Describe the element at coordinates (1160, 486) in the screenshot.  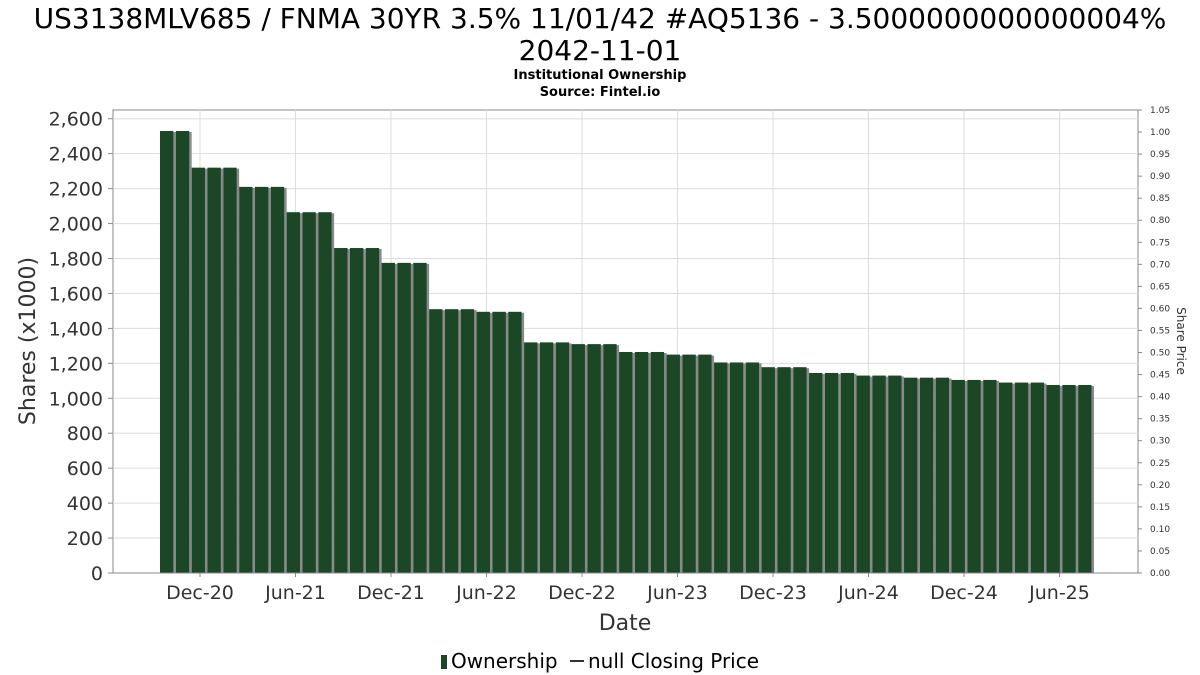
I see `y2-tick-label: 0.20` at that location.